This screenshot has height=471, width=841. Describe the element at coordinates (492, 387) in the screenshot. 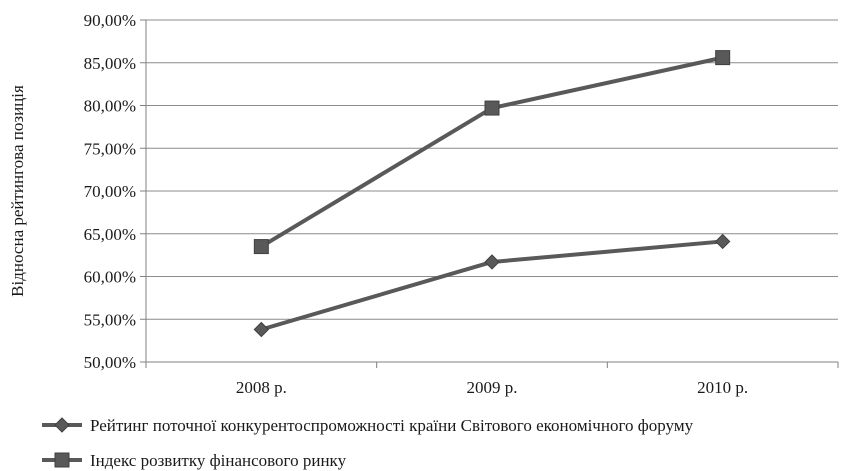

I see `x-tick-label: 2009 р.` at that location.